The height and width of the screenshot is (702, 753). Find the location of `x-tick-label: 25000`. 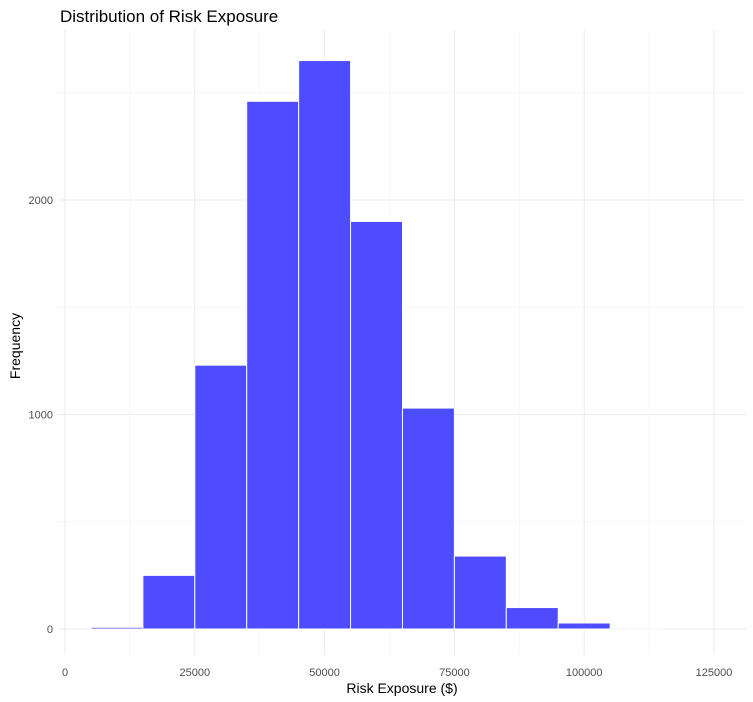

x-tick-label: 25000 is located at coordinates (195, 673).